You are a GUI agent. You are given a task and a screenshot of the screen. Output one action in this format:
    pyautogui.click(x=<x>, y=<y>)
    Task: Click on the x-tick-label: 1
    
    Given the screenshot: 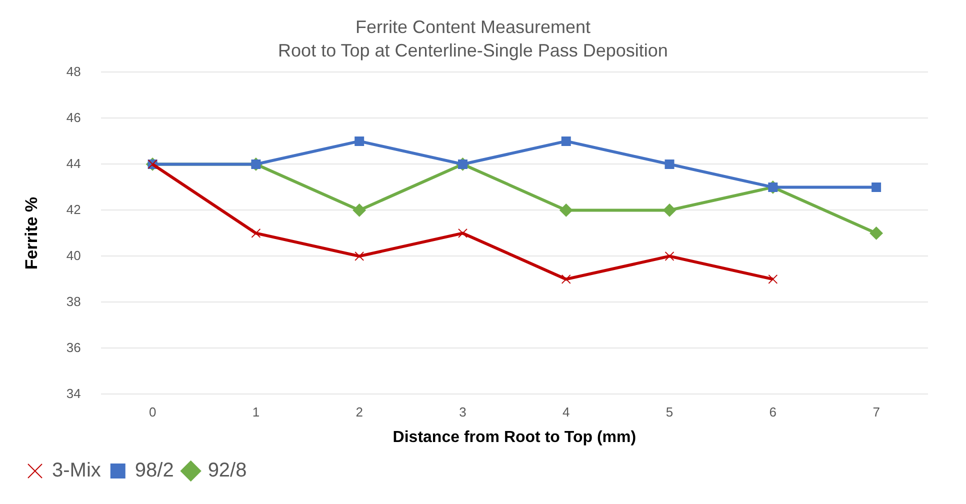 What is the action you would take?
    pyautogui.click(x=256, y=412)
    